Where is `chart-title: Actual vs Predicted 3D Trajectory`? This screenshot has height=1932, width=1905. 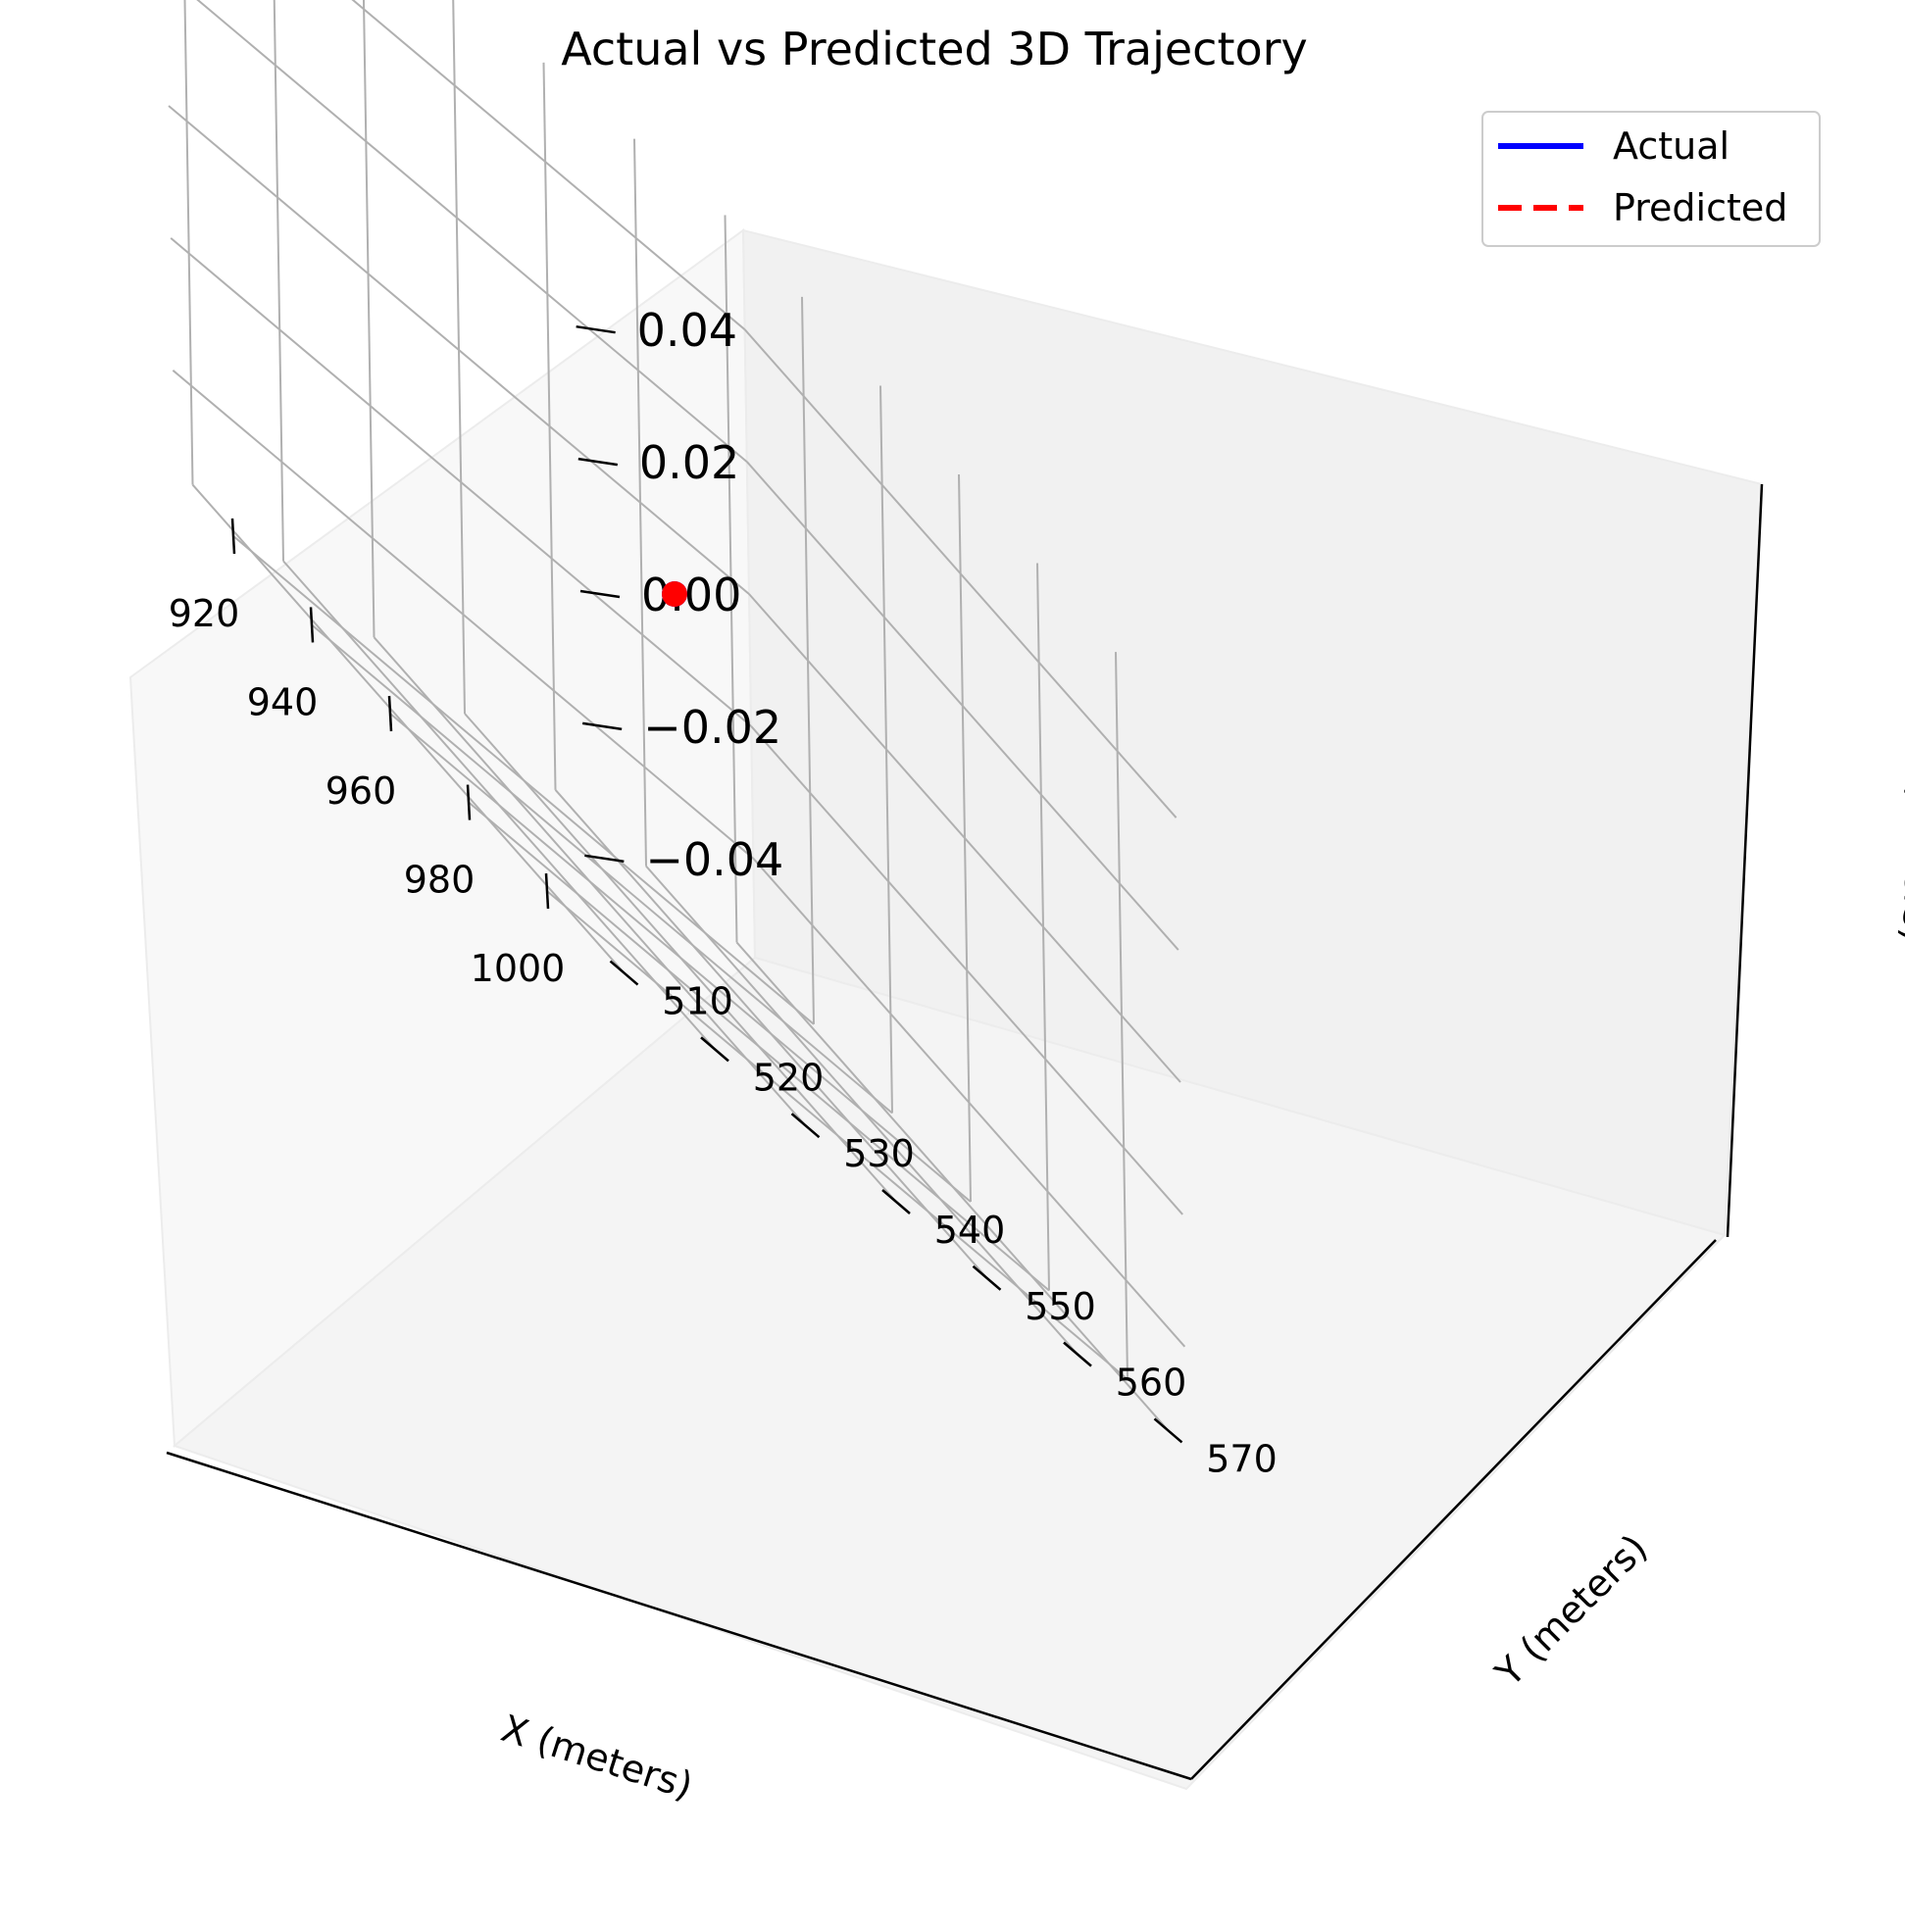
chart-title: Actual vs Predicted 3D Trajectory is located at coordinates (934, 49).